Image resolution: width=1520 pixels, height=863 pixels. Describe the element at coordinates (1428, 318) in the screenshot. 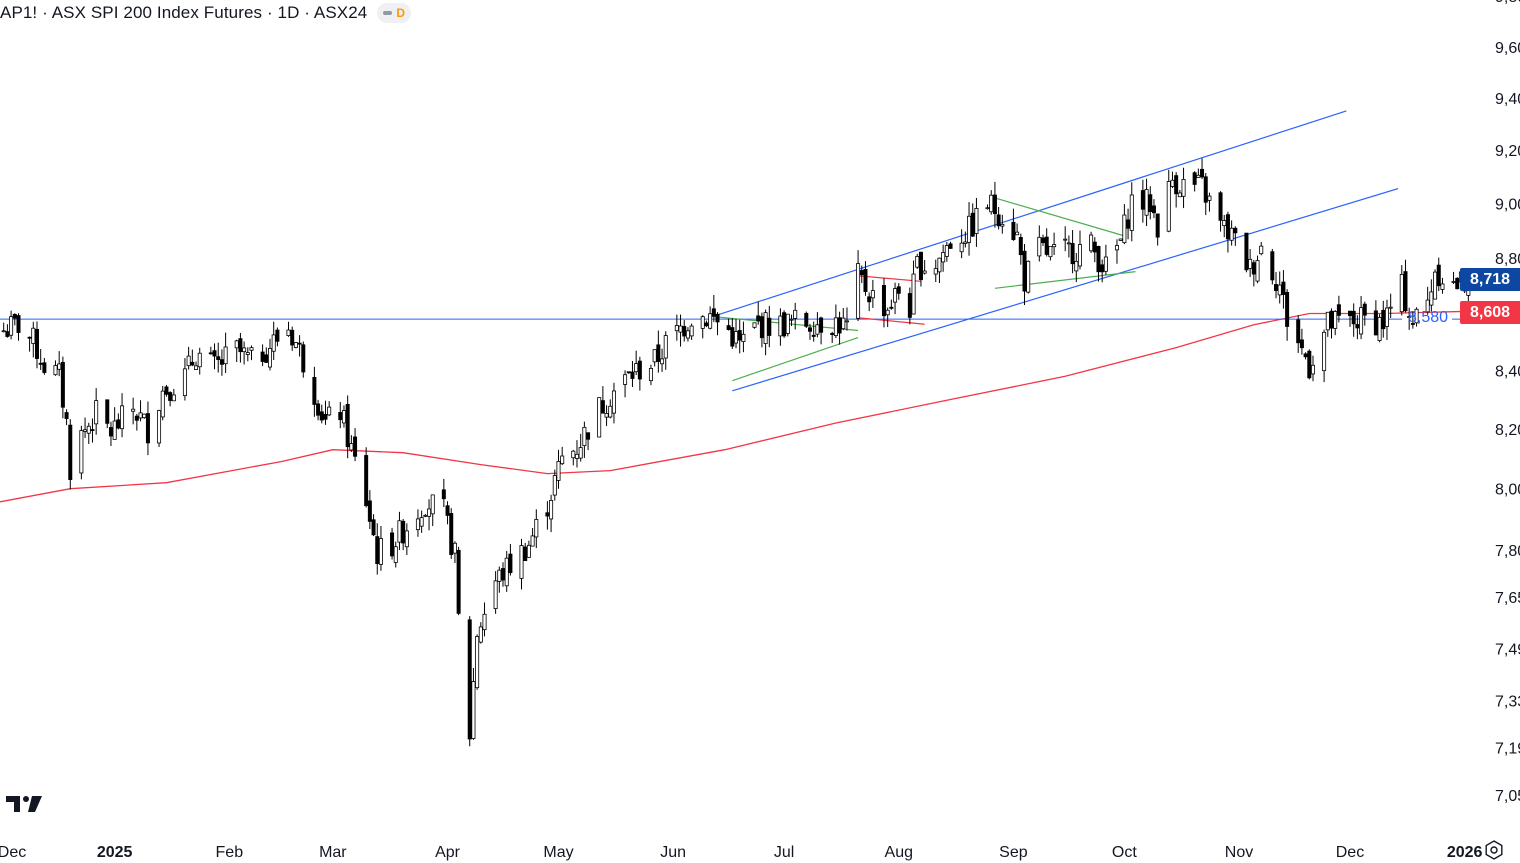

I see `horizontal-level-label: 8,580` at that location.